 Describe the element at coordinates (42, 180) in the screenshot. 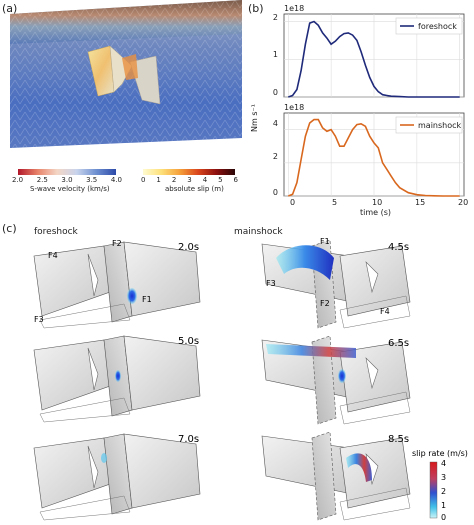

I see `vel-tick-1: 2.5` at that location.